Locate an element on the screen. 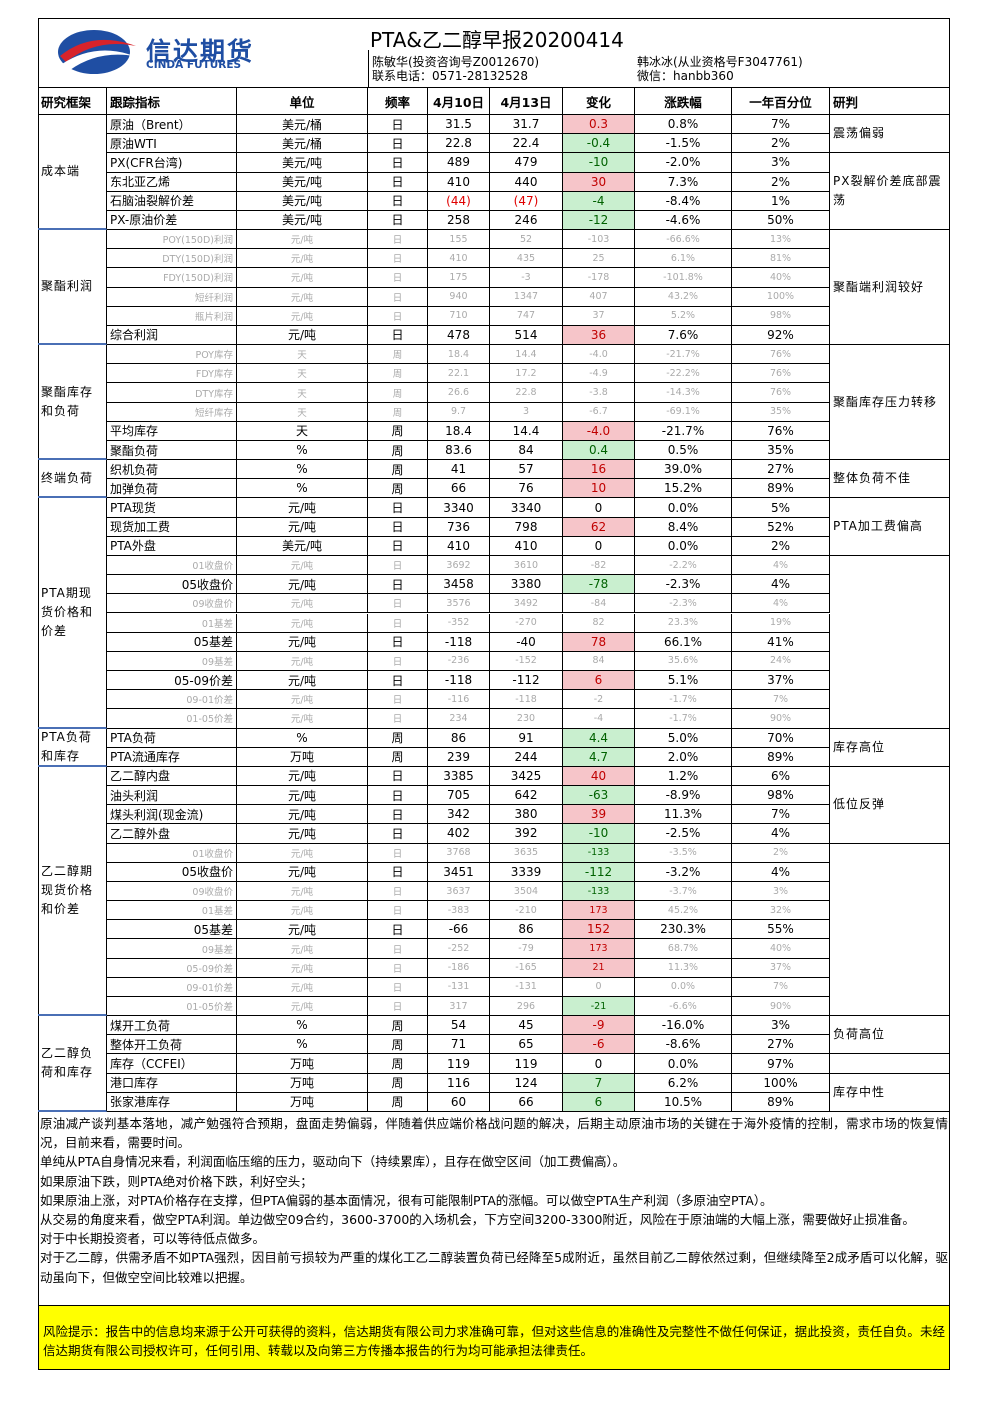 The width and height of the screenshot is (992, 1403). value: 798 is located at coordinates (526, 527).